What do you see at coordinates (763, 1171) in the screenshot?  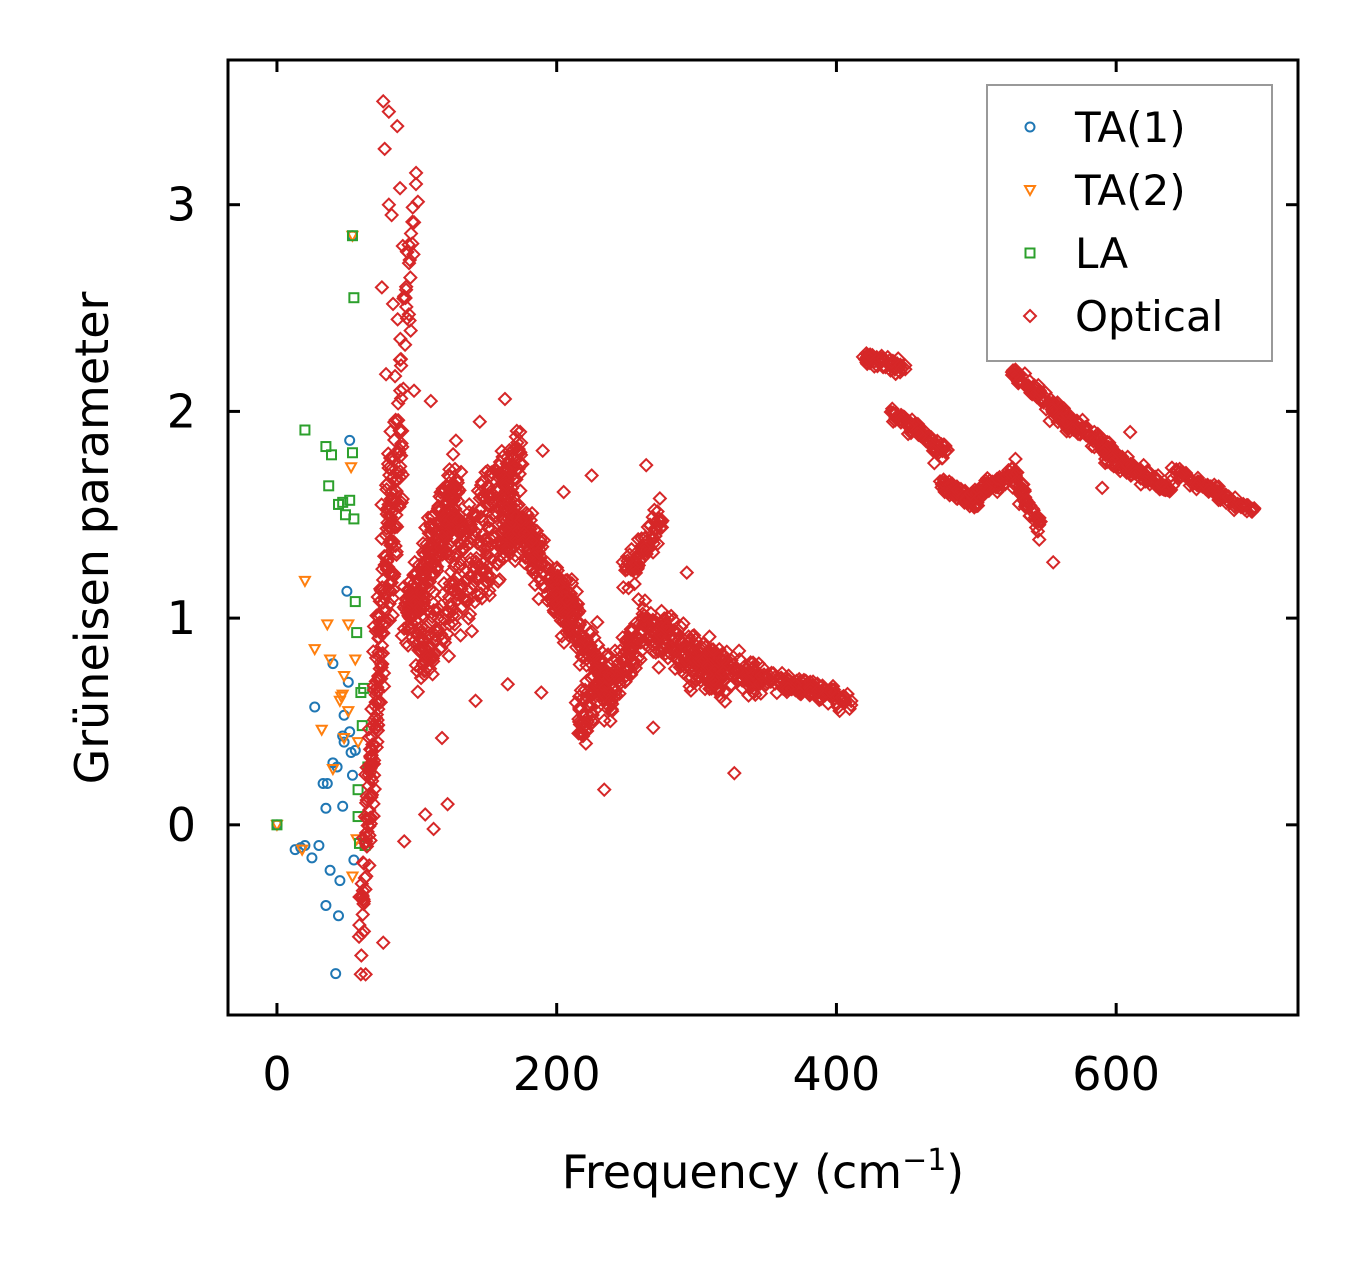 I see `x-axis-label: Frequency (cm−1)` at bounding box center [763, 1171].